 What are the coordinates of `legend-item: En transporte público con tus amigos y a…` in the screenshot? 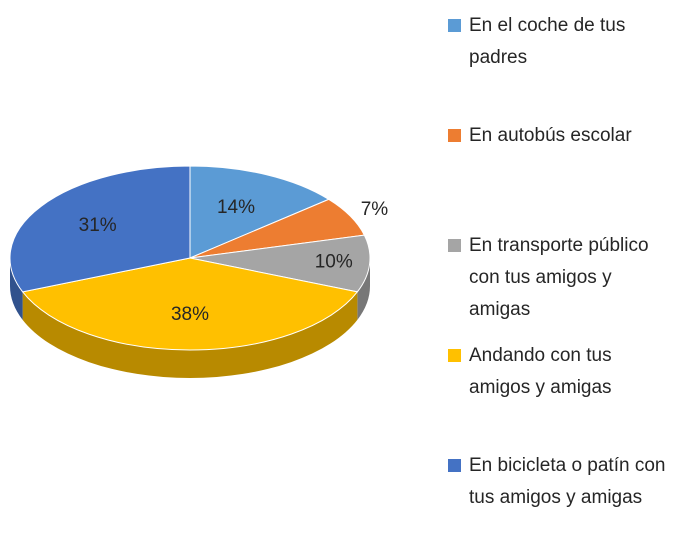 It's located at (558, 278).